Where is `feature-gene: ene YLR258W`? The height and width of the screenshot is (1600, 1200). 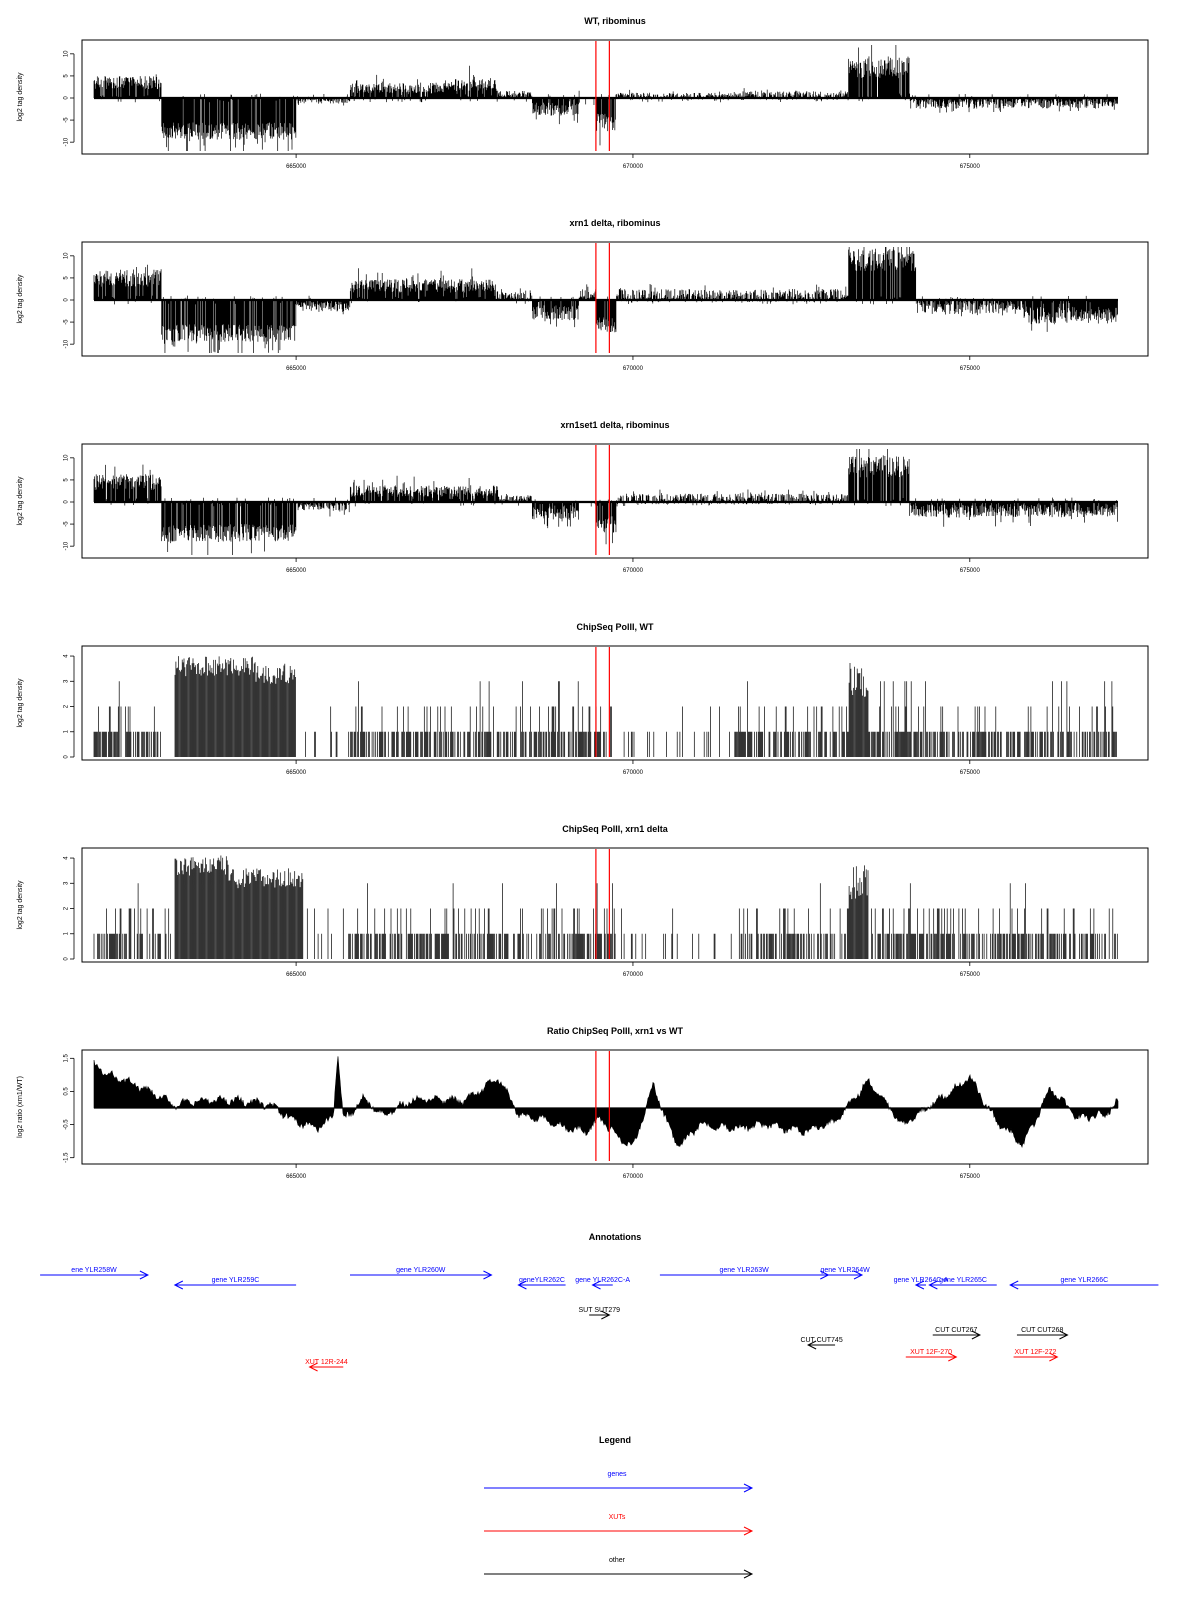
feature-gene: ene YLR258W is located at coordinates (95, 1273).